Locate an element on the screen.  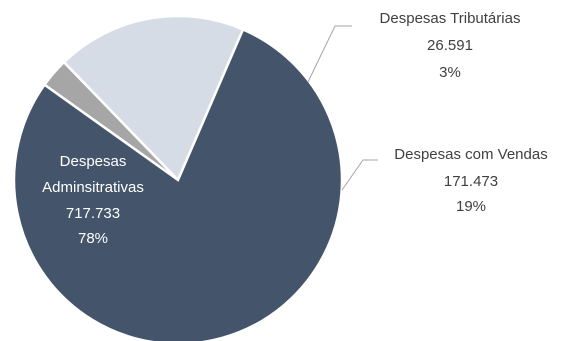
data-label-administrativas-value: 717.733 is located at coordinates (93, 213).